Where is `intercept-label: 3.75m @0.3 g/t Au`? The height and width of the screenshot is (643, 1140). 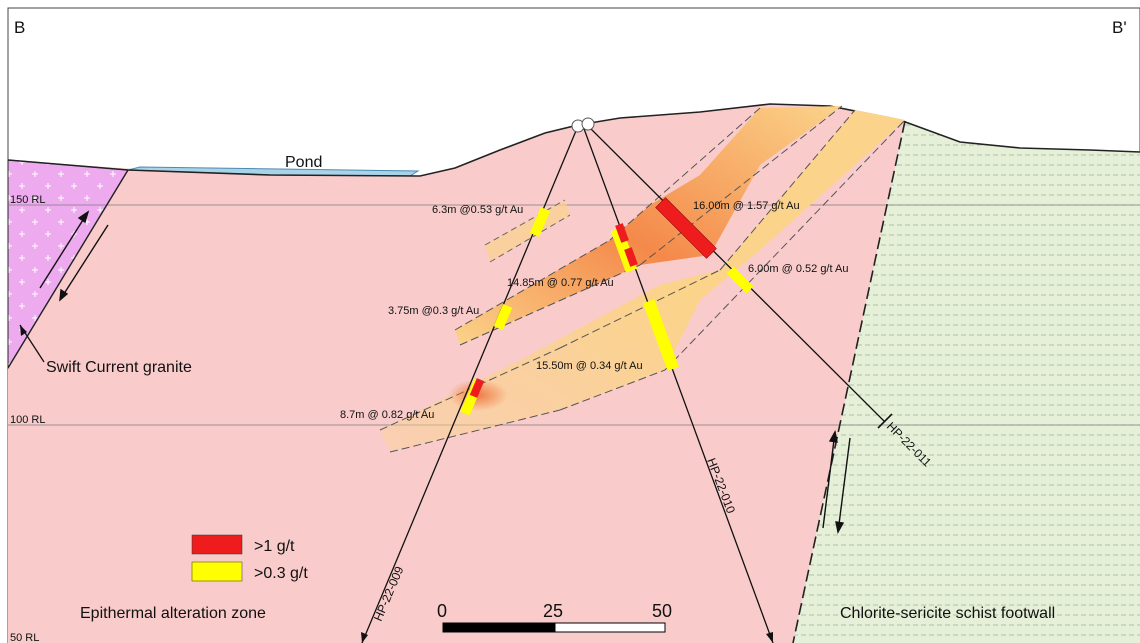 intercept-label: 3.75m @0.3 g/t Au is located at coordinates (433, 311).